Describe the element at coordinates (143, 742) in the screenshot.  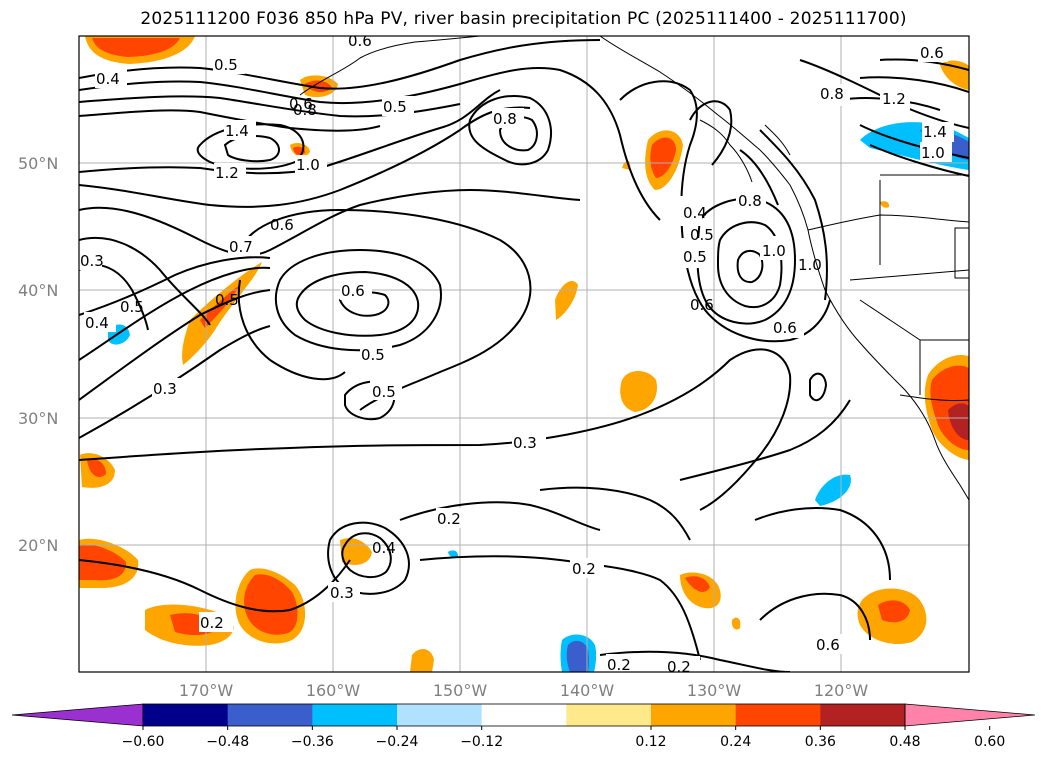
I see `colorbar-tick-label: −0.60` at that location.